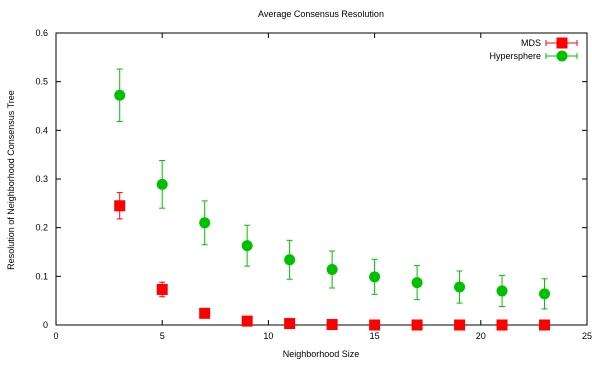  Describe the element at coordinates (322, 336) in the screenshot. I see `x-tick-labels: 0 5 10 15 20 25` at that location.